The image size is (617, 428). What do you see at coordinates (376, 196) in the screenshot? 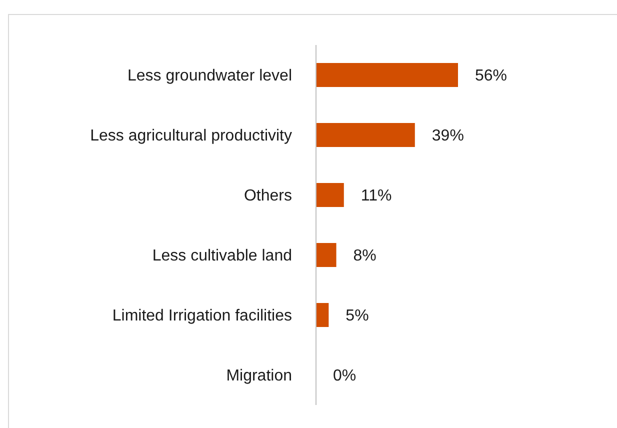
I see `data-label: 11%` at bounding box center [376, 196].